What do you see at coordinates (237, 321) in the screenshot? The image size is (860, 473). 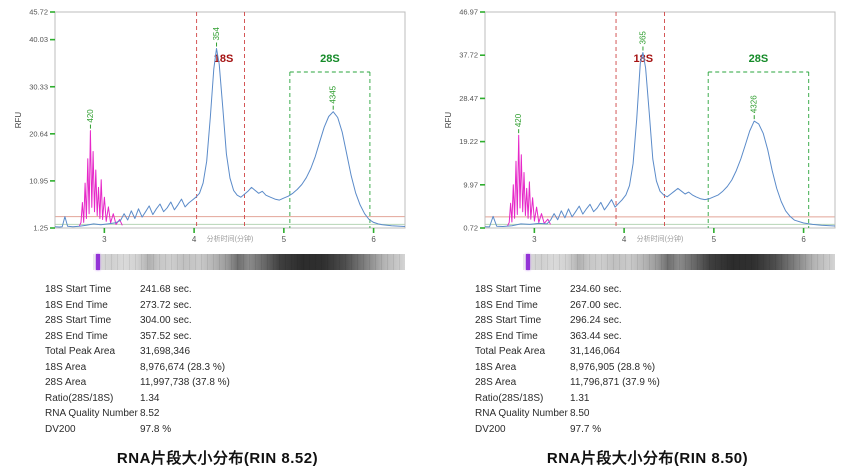 I see `stat-row: 28S Start Time 304.00 sec.` at bounding box center [237, 321].